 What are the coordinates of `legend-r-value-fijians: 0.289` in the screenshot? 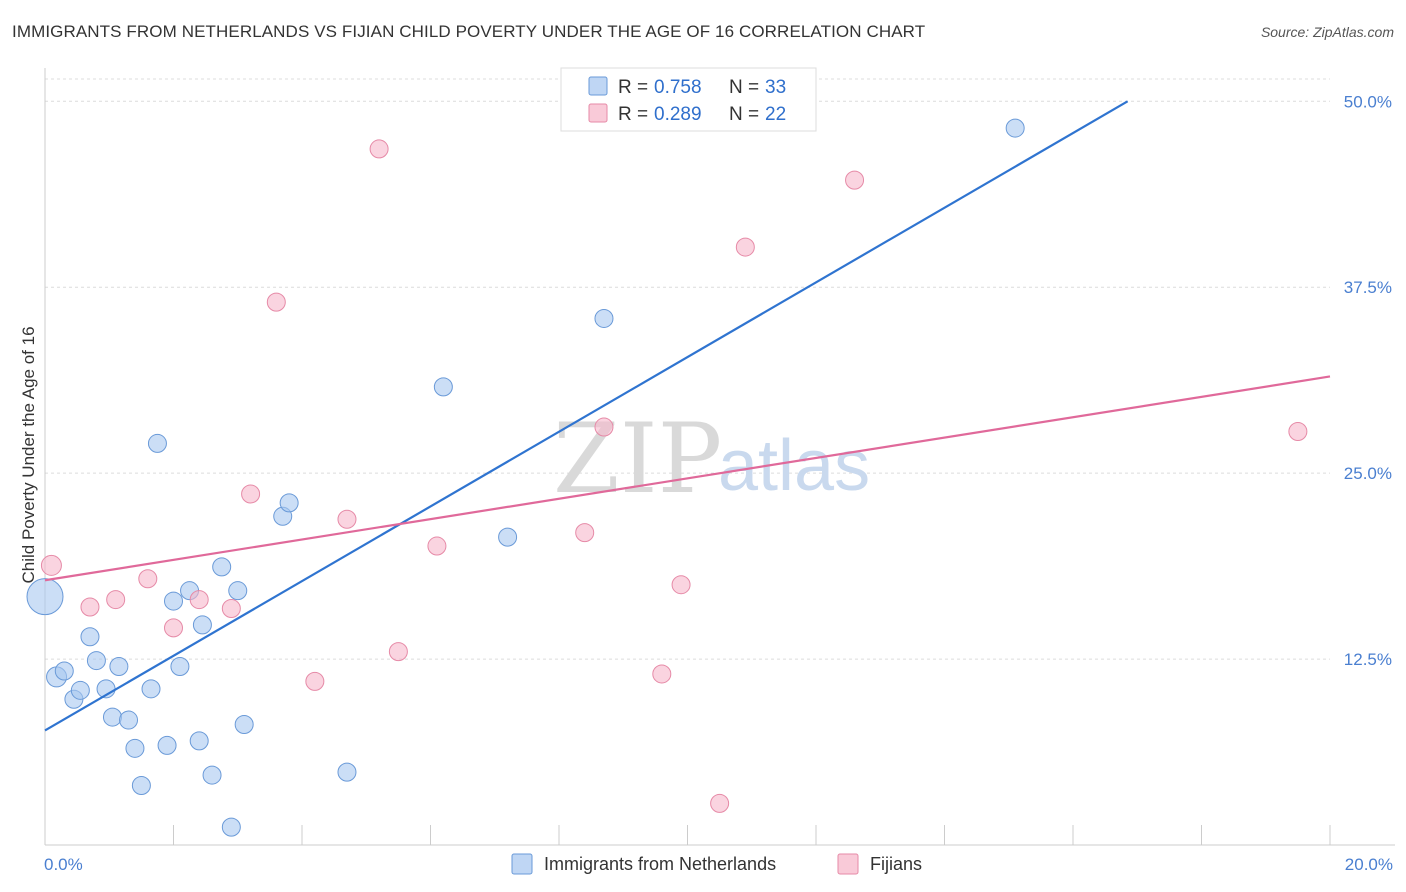 It's located at (678, 114).